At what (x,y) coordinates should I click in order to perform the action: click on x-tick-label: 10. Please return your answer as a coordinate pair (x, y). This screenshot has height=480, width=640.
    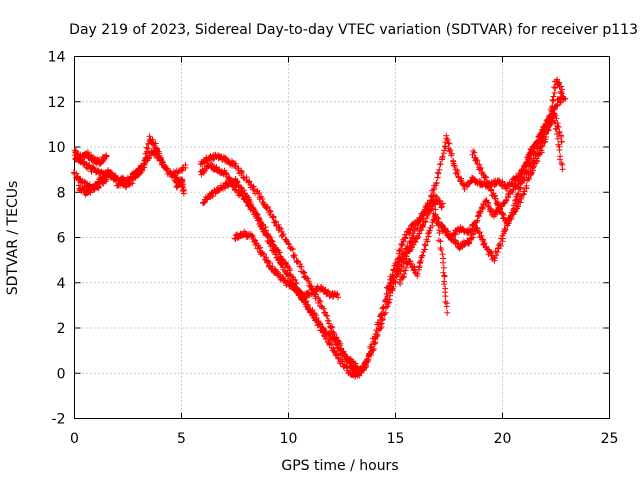
    Looking at the image, I should click on (289, 439).